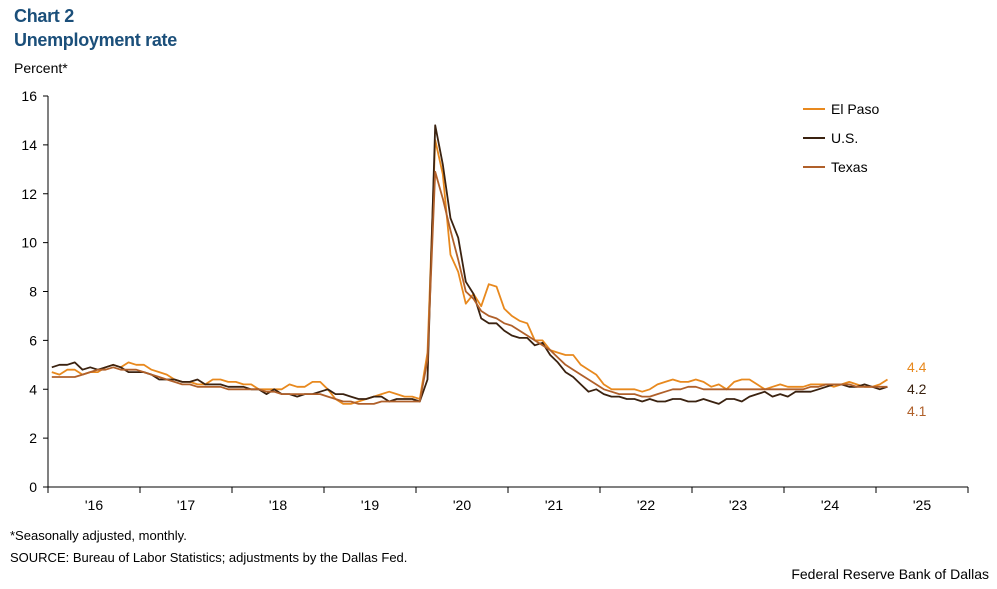 This screenshot has width=997, height=589. Describe the element at coordinates (890, 574) in the screenshot. I see `credit-line: Federal Reserve Bank of Dallas` at that location.